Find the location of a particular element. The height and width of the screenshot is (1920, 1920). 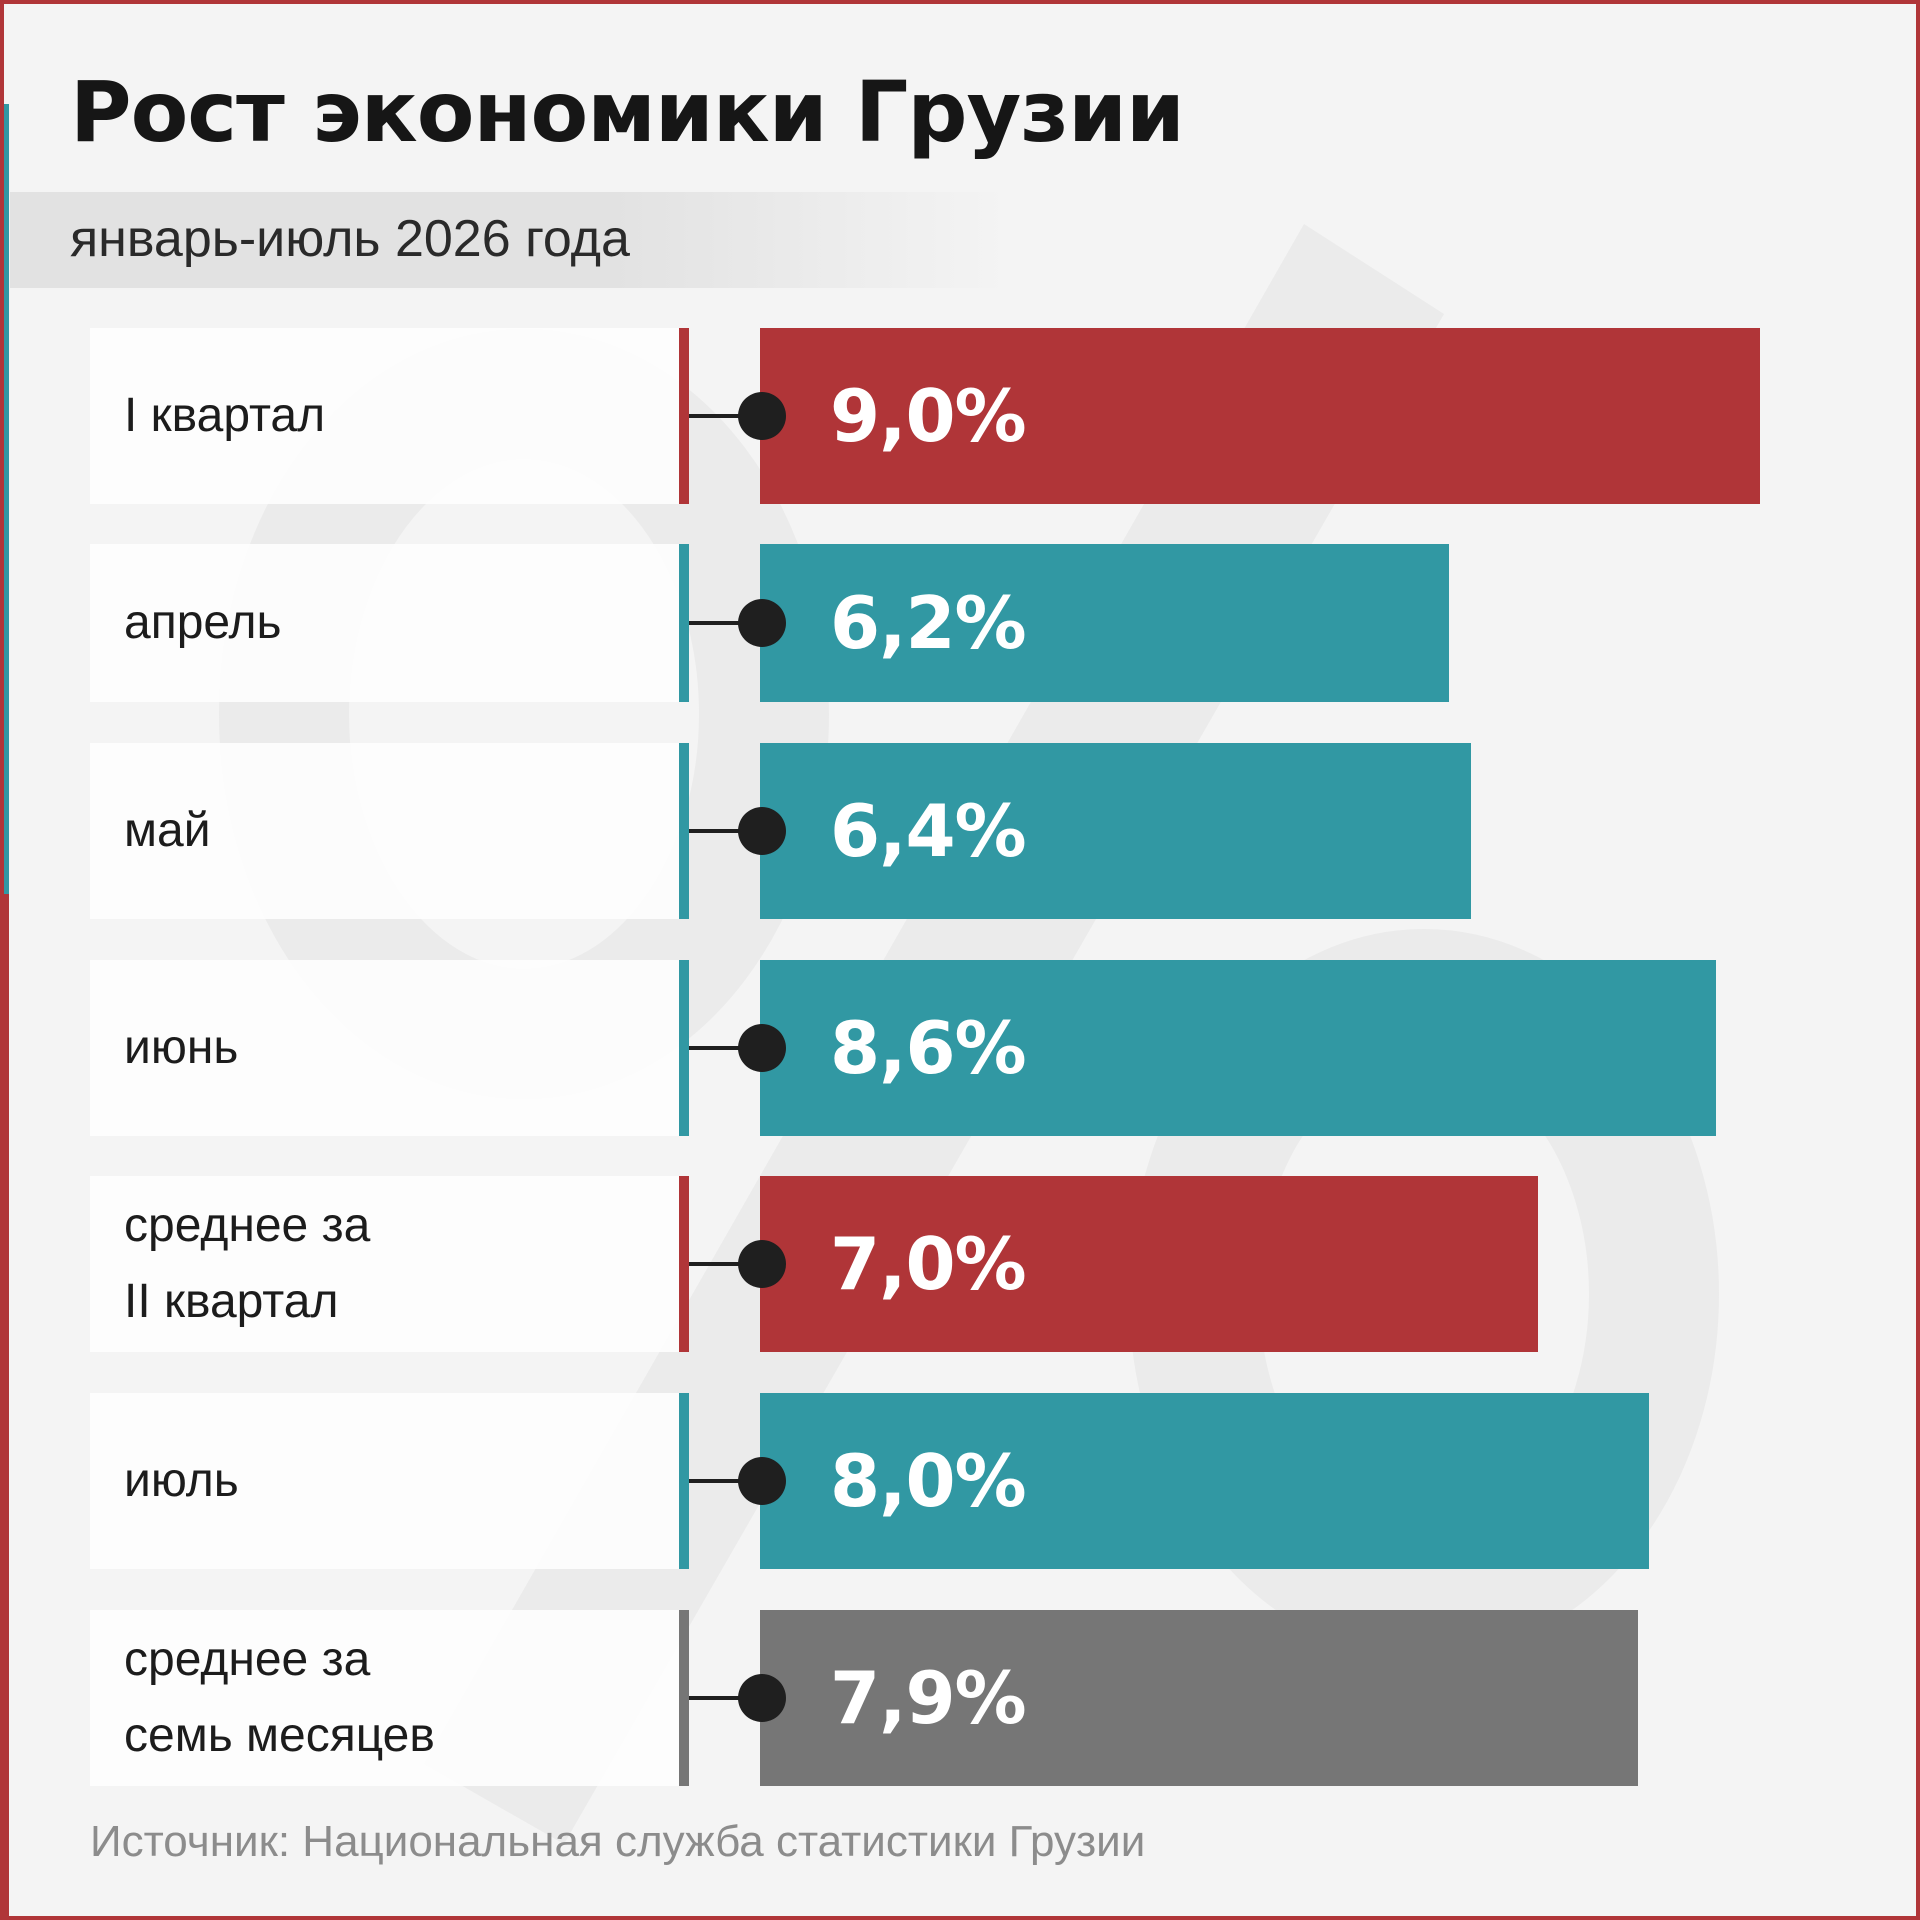

bar-row: среднее за II квартал 7,0% is located at coordinates (960, 1264).